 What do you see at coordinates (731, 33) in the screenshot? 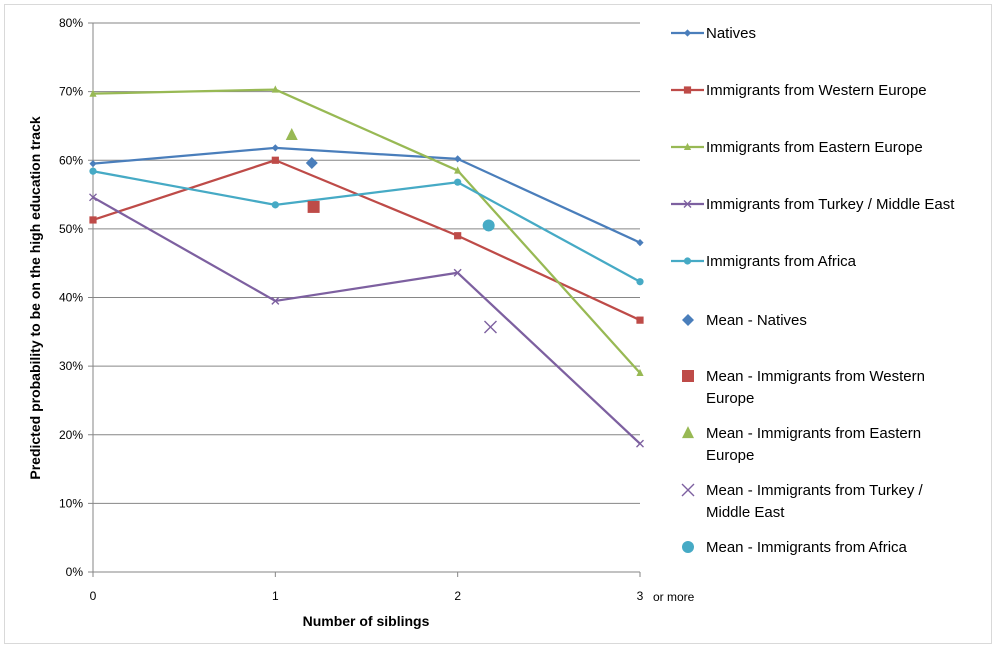
I see `legend-label: Natives` at bounding box center [731, 33].